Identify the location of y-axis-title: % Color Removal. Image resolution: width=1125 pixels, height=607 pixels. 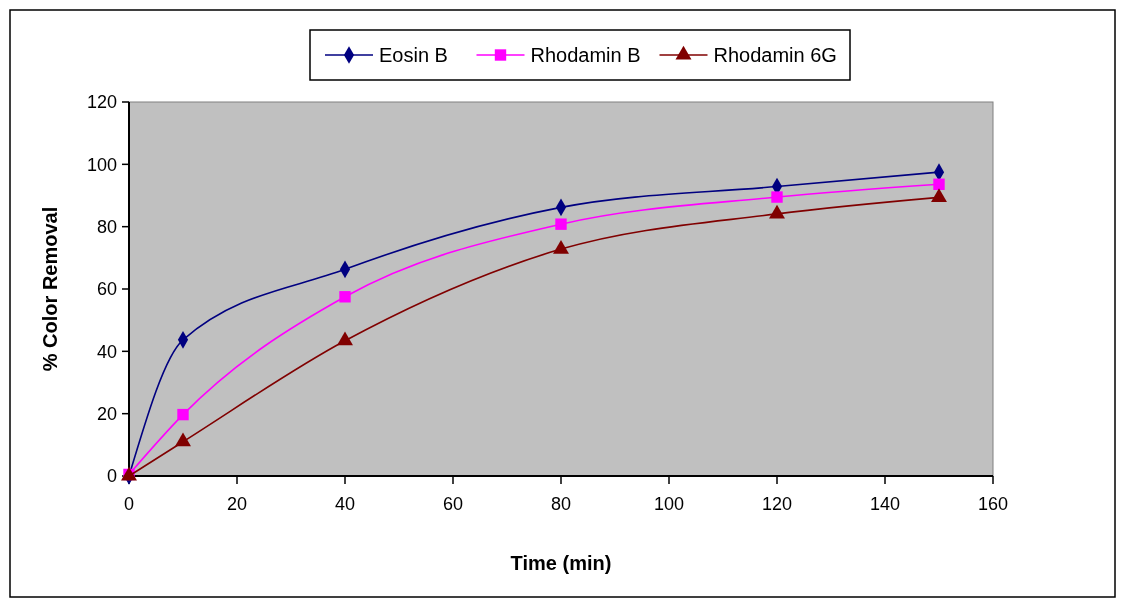
(50, 289).